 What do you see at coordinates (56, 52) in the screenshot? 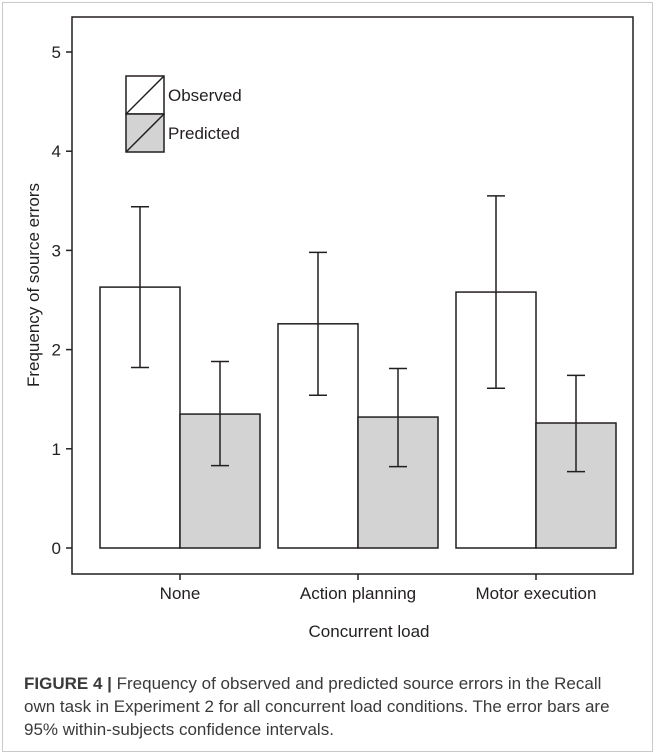
I see `y-tick-label: 5` at bounding box center [56, 52].